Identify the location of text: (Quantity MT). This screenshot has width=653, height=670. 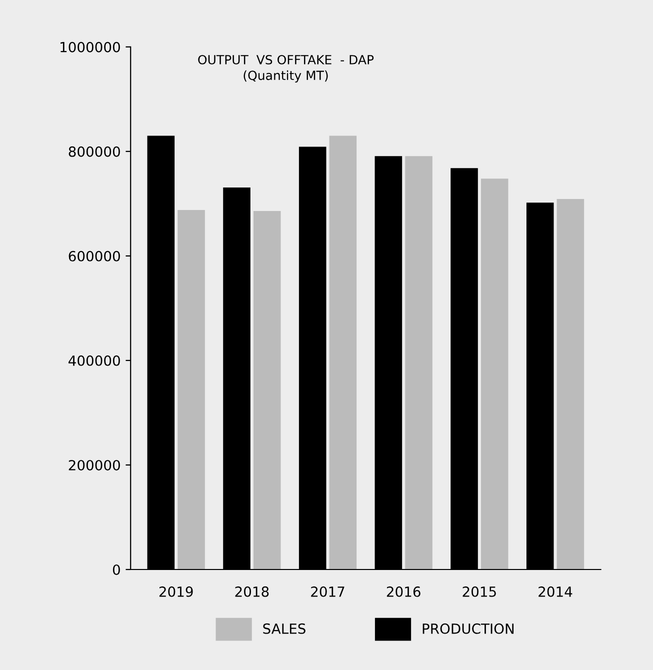
(286, 76).